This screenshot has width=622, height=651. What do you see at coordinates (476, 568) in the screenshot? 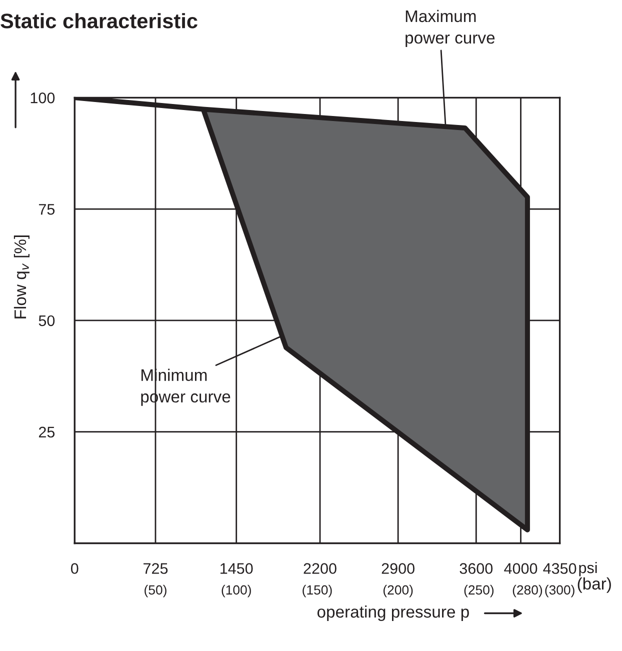
I see `x-tick-label: 3600` at bounding box center [476, 568].